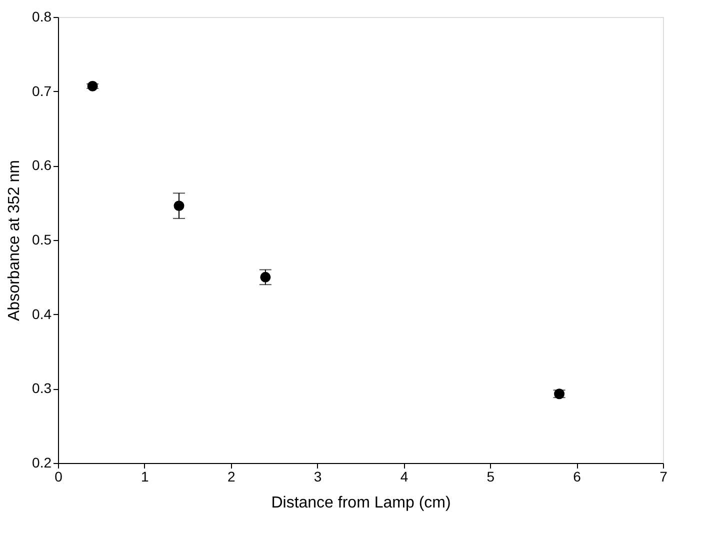 This screenshot has width=713, height=533. Describe the element at coordinates (490, 476) in the screenshot. I see `x-tick-label: 5` at that location.